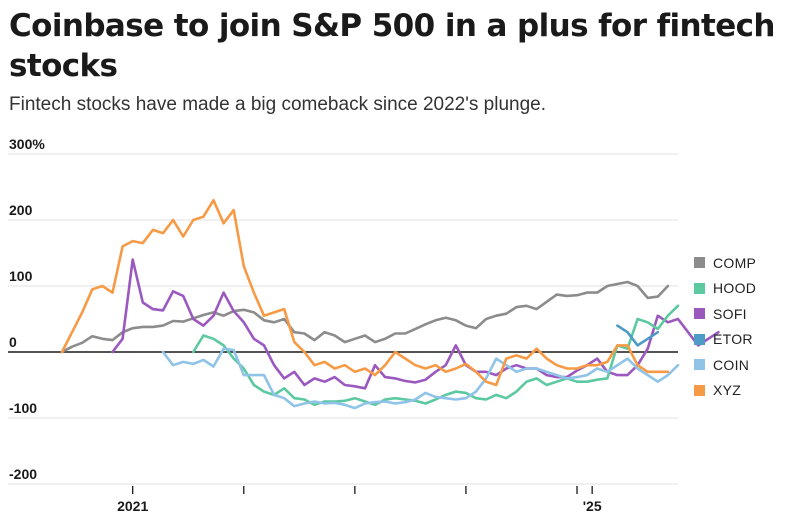 This screenshot has height=519, width=806. I want to click on legend-item-comp: COMP, so click(725, 263).